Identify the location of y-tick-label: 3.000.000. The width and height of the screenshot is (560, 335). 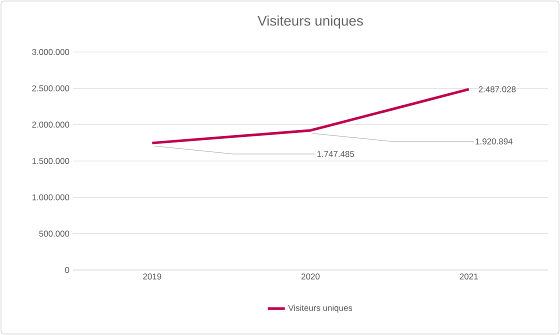
(51, 52).